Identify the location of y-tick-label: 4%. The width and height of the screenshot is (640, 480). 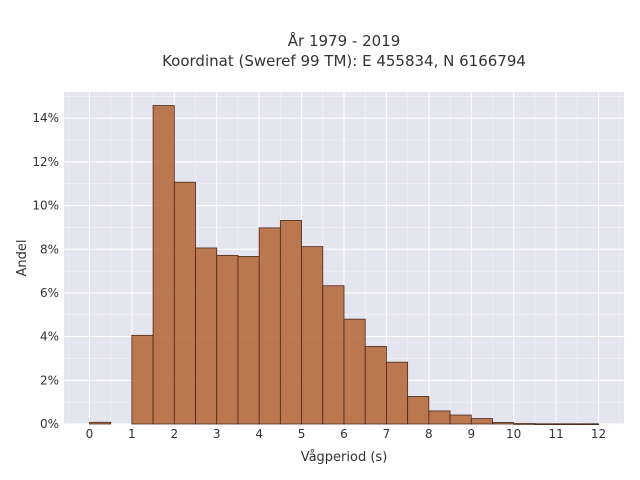
(49, 337).